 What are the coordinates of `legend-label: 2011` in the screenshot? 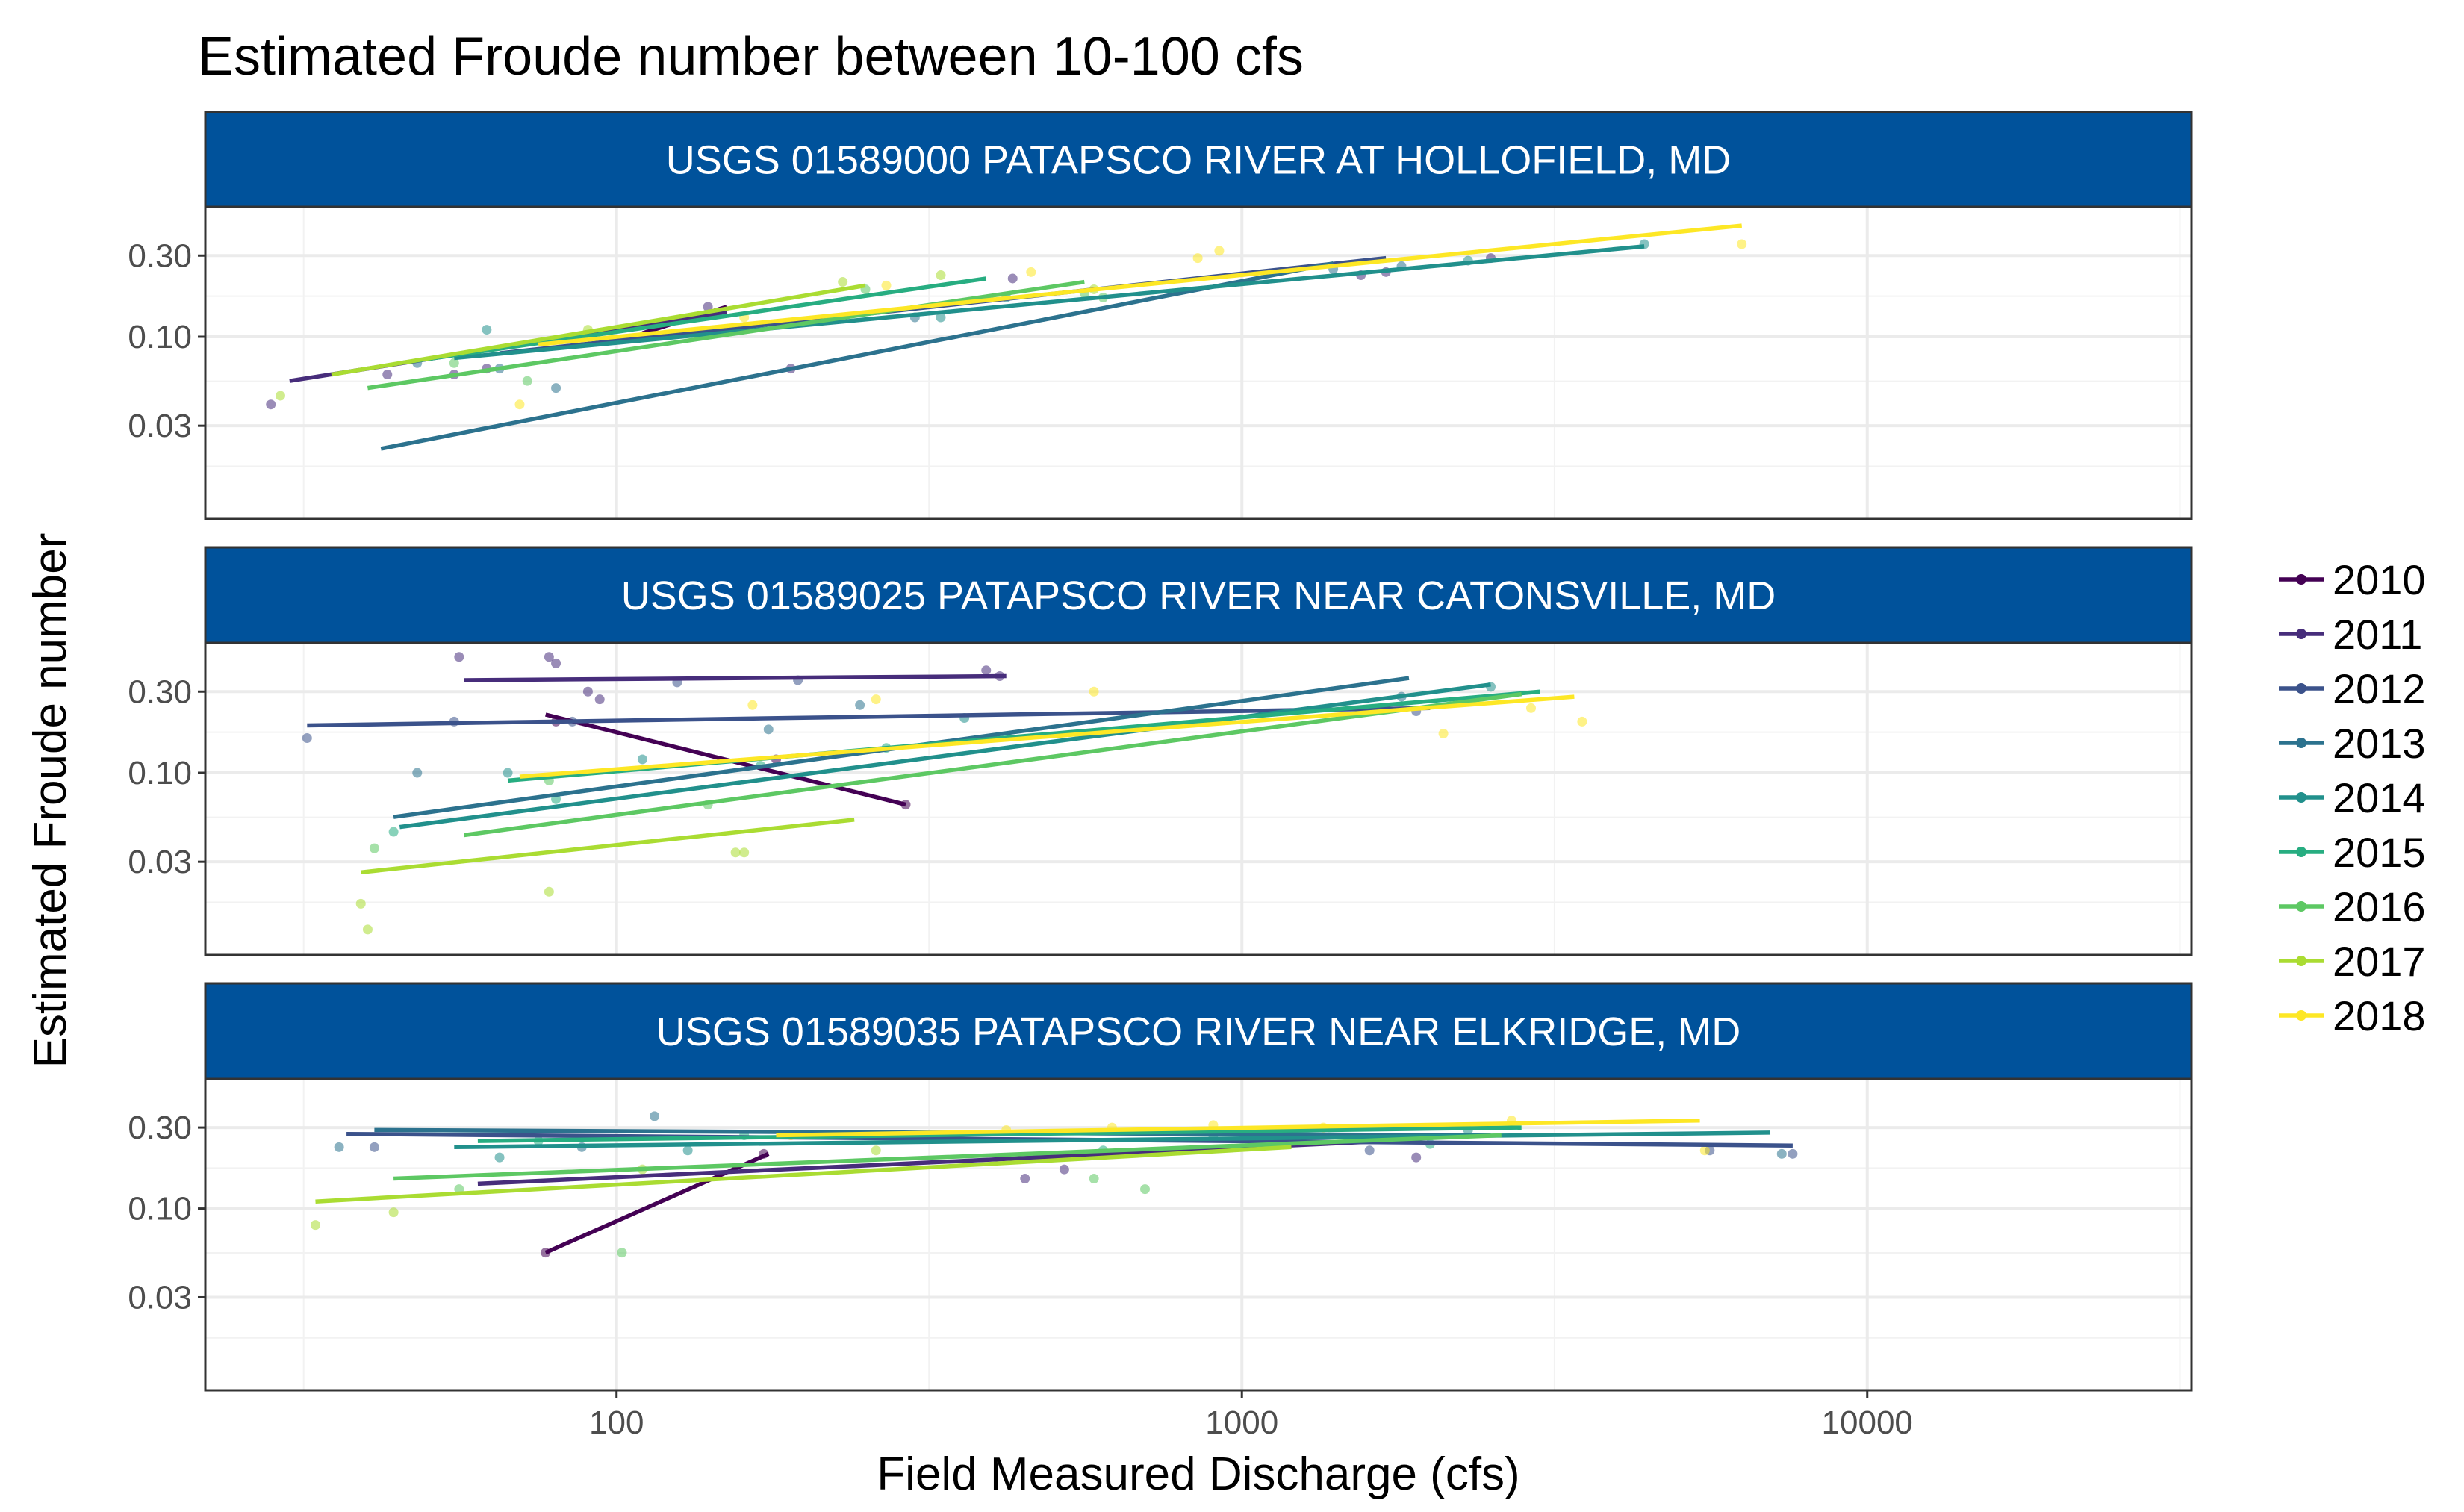 It's located at (2377, 634).